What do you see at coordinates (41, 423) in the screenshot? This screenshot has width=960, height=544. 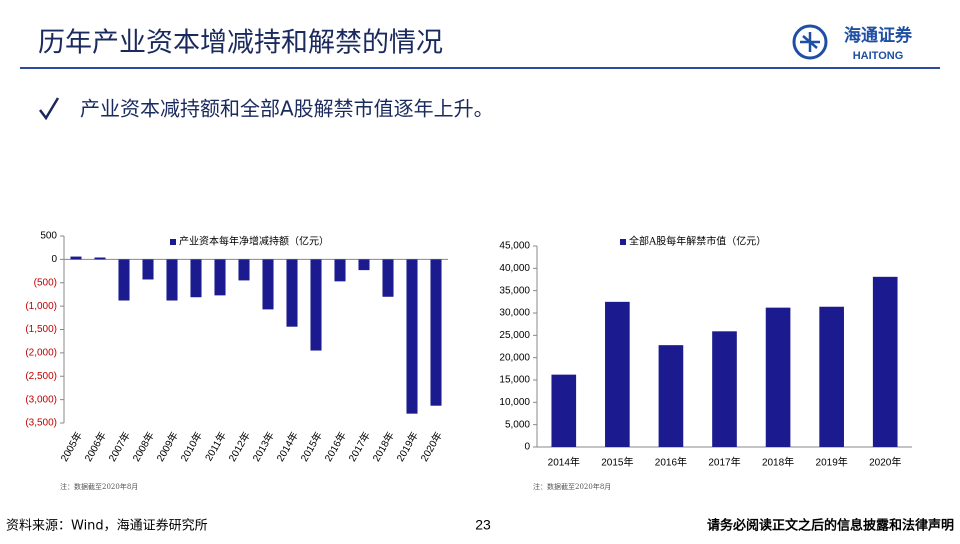 I see `y-tick-label: (3,500)` at bounding box center [41, 423].